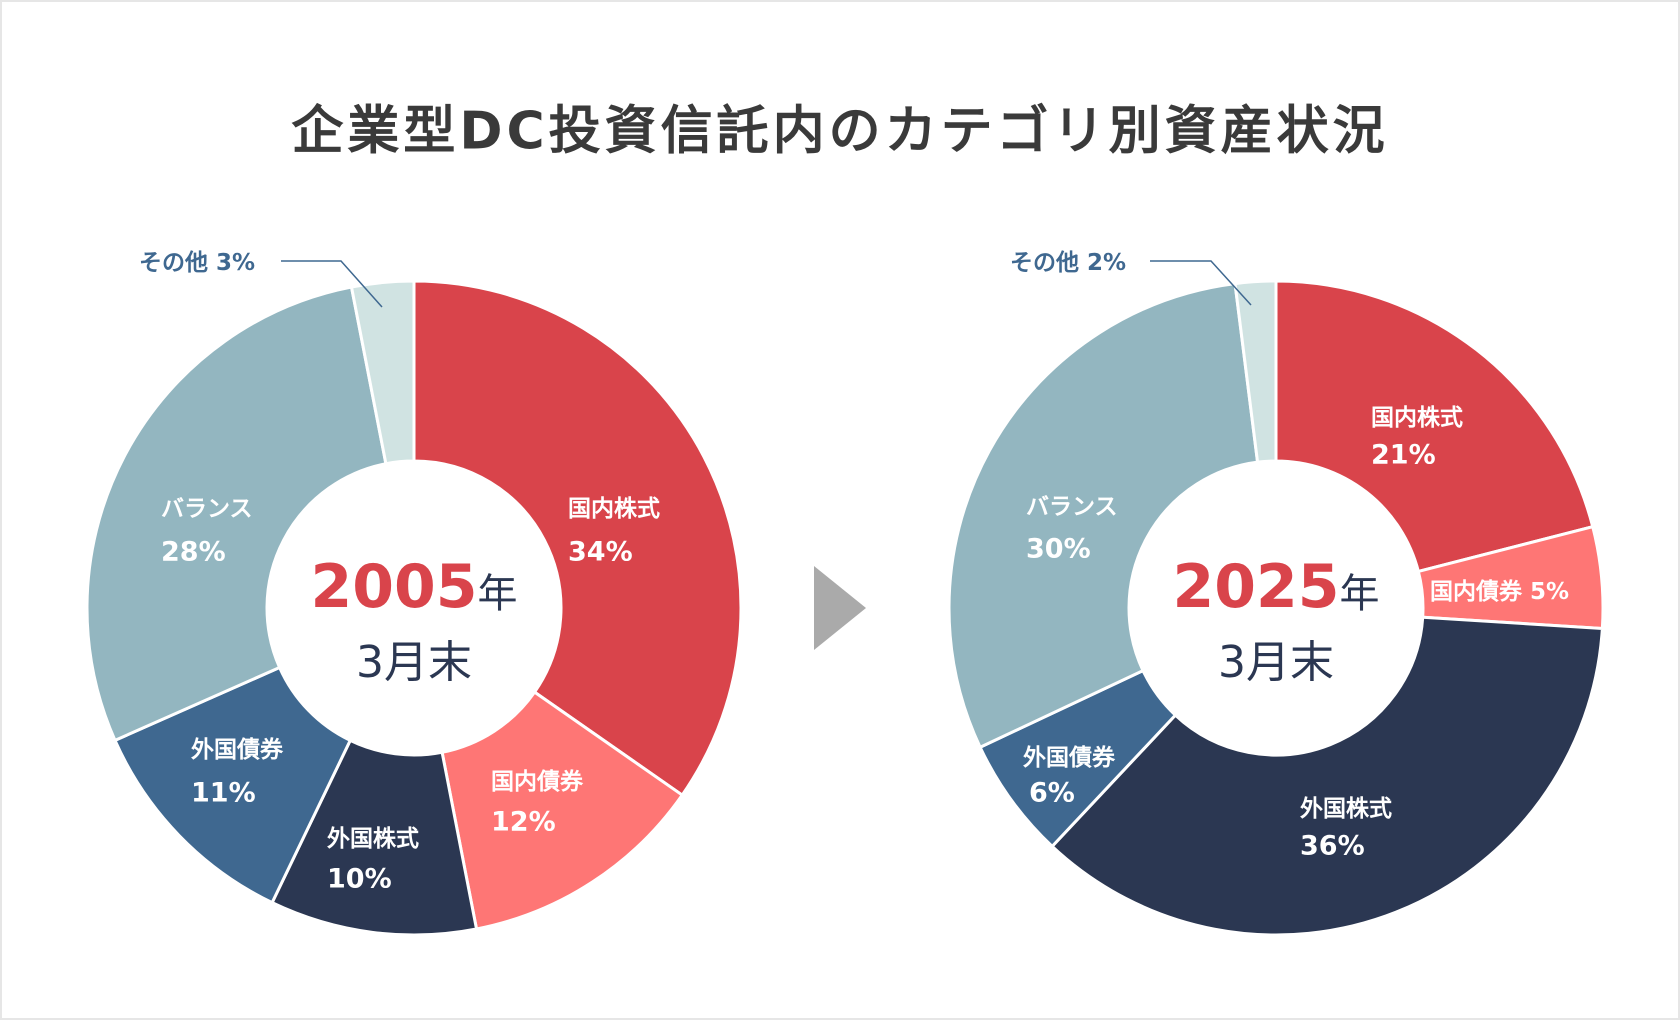 The height and width of the screenshot is (1020, 1680). What do you see at coordinates (1500, 592) in the screenshot?
I see `label-combined: 国内債券 5%` at bounding box center [1500, 592].